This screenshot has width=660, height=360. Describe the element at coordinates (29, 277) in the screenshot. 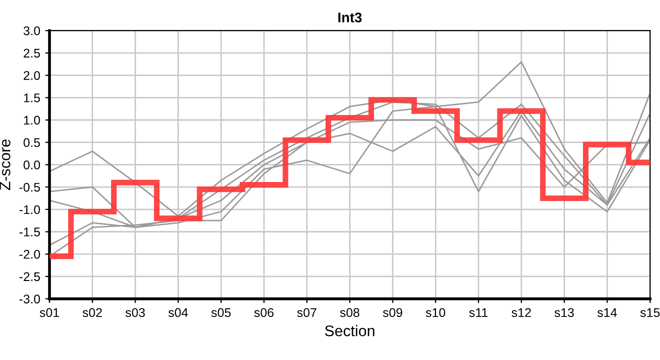

I see `y-tick-label: -2.5` at that location.